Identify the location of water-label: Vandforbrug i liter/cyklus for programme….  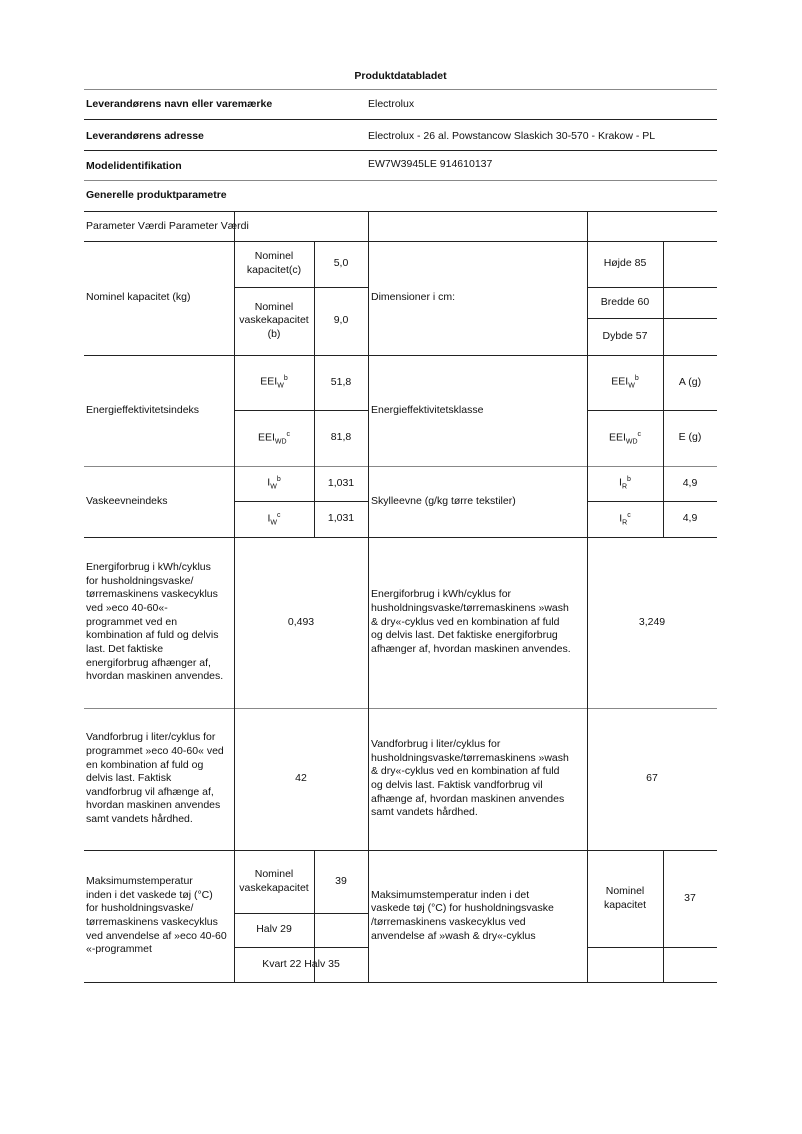
(155, 778).